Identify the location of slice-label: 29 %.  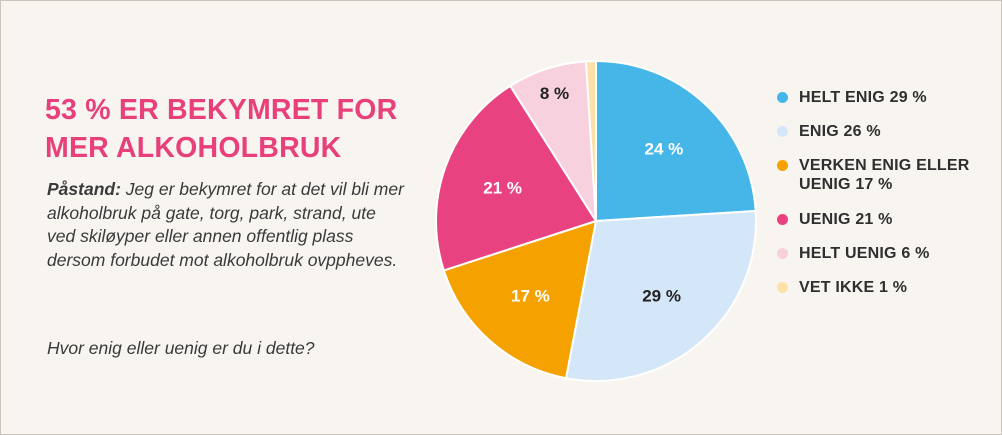
(661, 295).